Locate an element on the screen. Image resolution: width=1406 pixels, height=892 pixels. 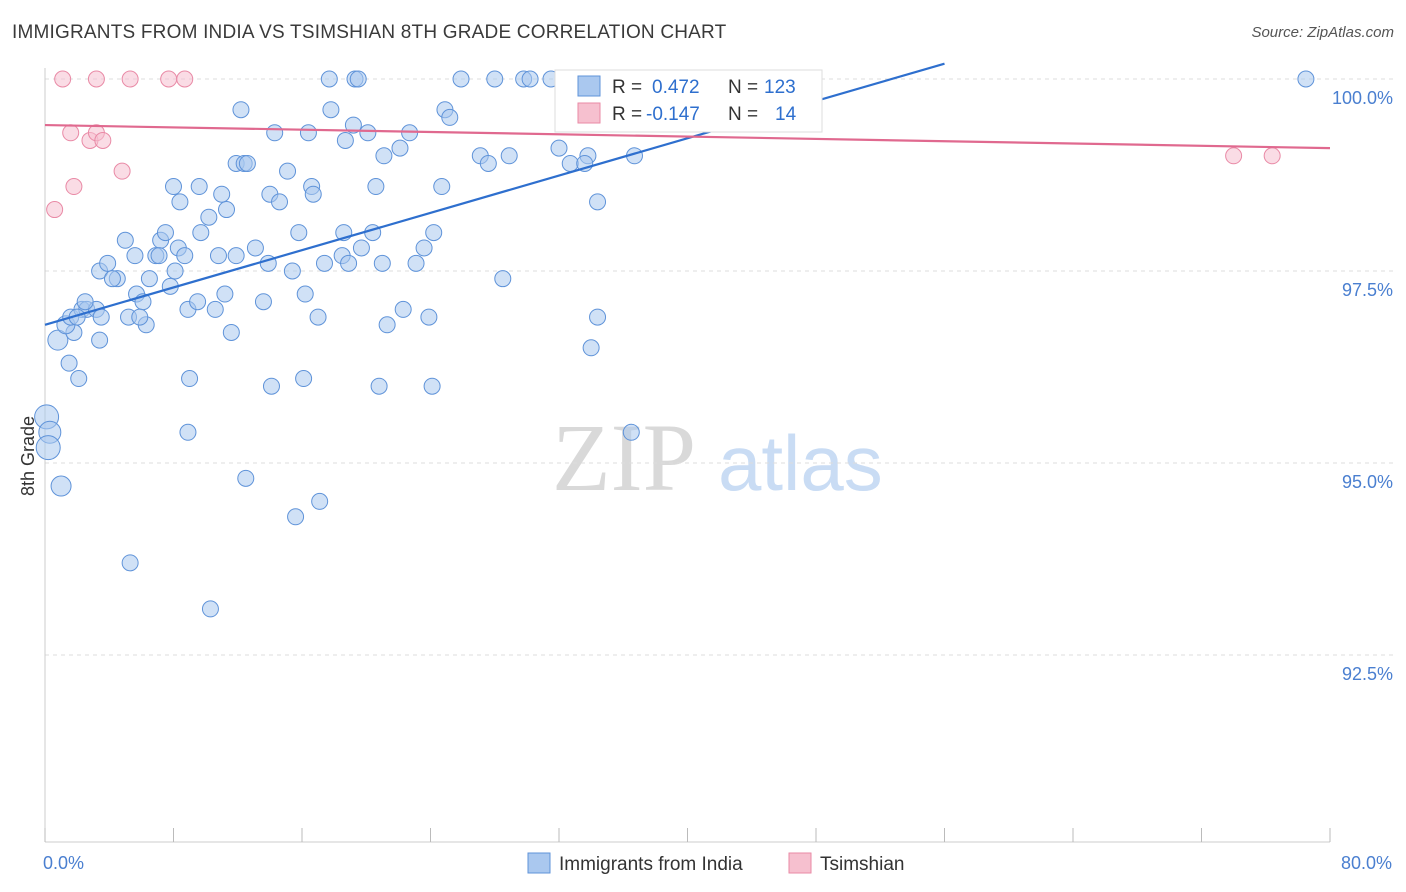
stats-n-value-india: 123 is located at coordinates (780, 87).